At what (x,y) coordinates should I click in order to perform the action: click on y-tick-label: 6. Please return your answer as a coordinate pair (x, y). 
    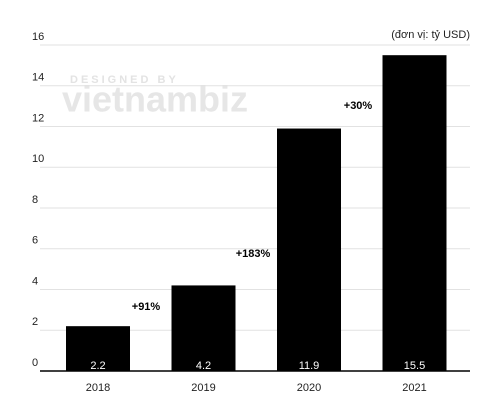
    Looking at the image, I should click on (35, 241).